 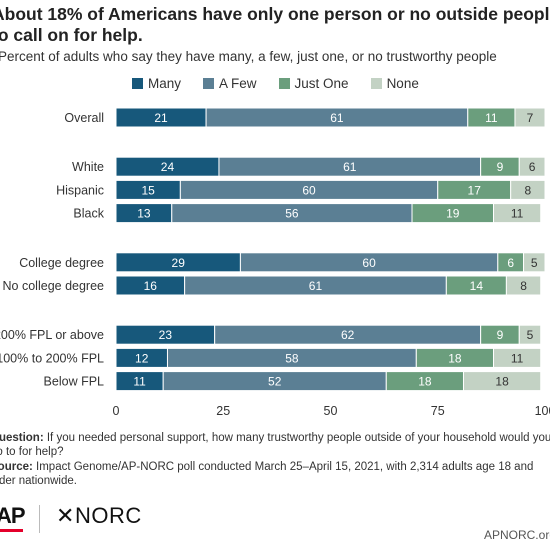 I want to click on source-label: Source:, so click(x=16, y=467).